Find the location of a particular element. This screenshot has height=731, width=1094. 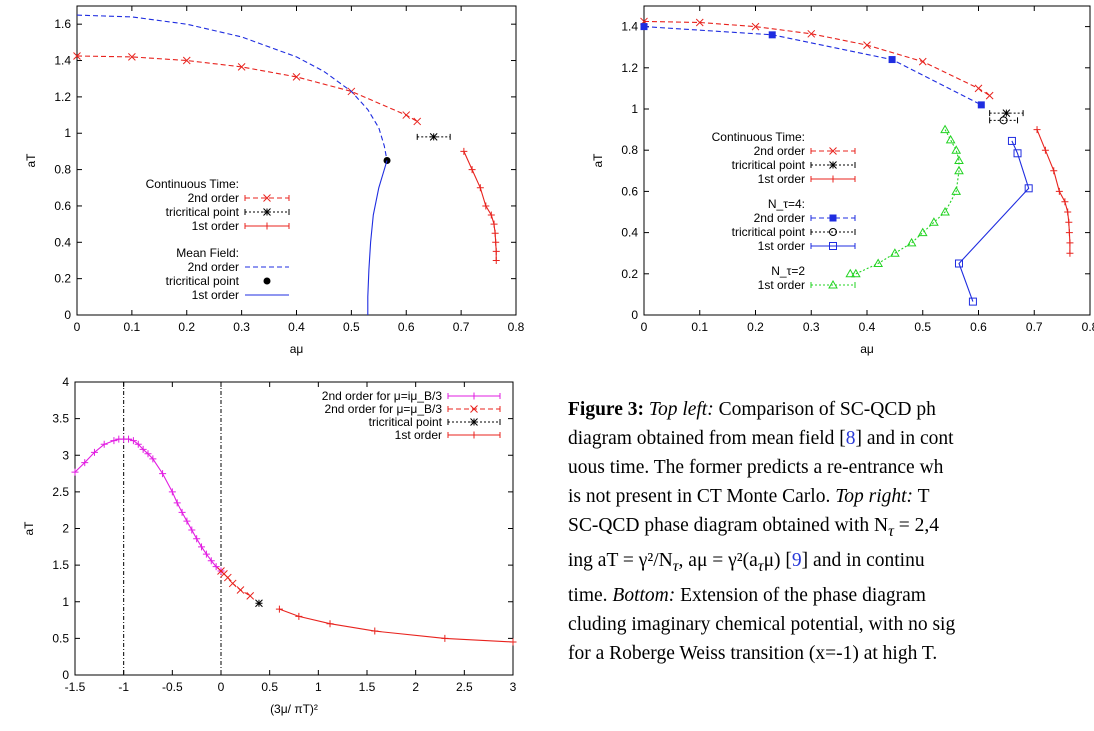

y-tick-label: 0.6 is located at coordinates (629, 191).